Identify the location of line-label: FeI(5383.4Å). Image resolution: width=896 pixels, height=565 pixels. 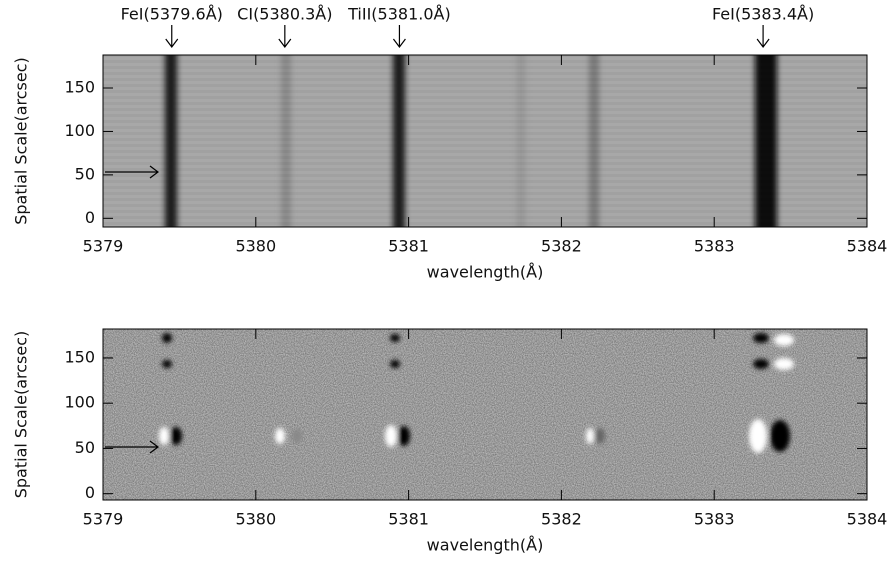
(763, 14).